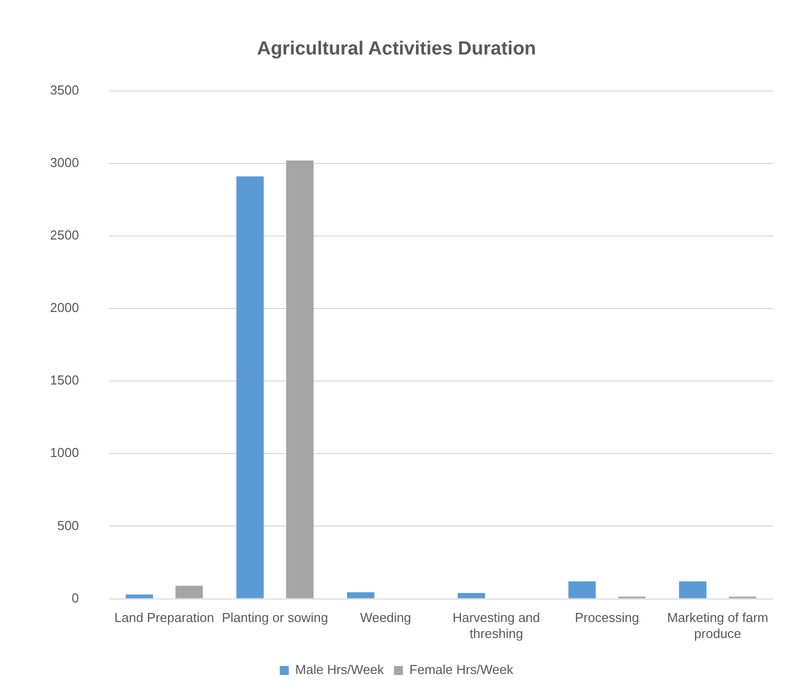  What do you see at coordinates (164, 618) in the screenshot?
I see `x-tick-label: Land Preparation` at bounding box center [164, 618].